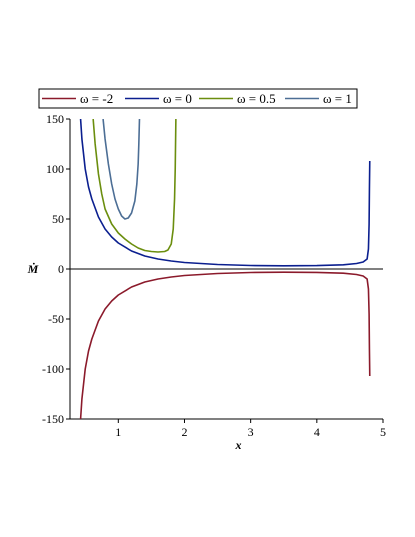 This screenshot has width=415, height=537. What do you see at coordinates (53, 369) in the screenshot?
I see `y-tick-label: -100` at bounding box center [53, 369].